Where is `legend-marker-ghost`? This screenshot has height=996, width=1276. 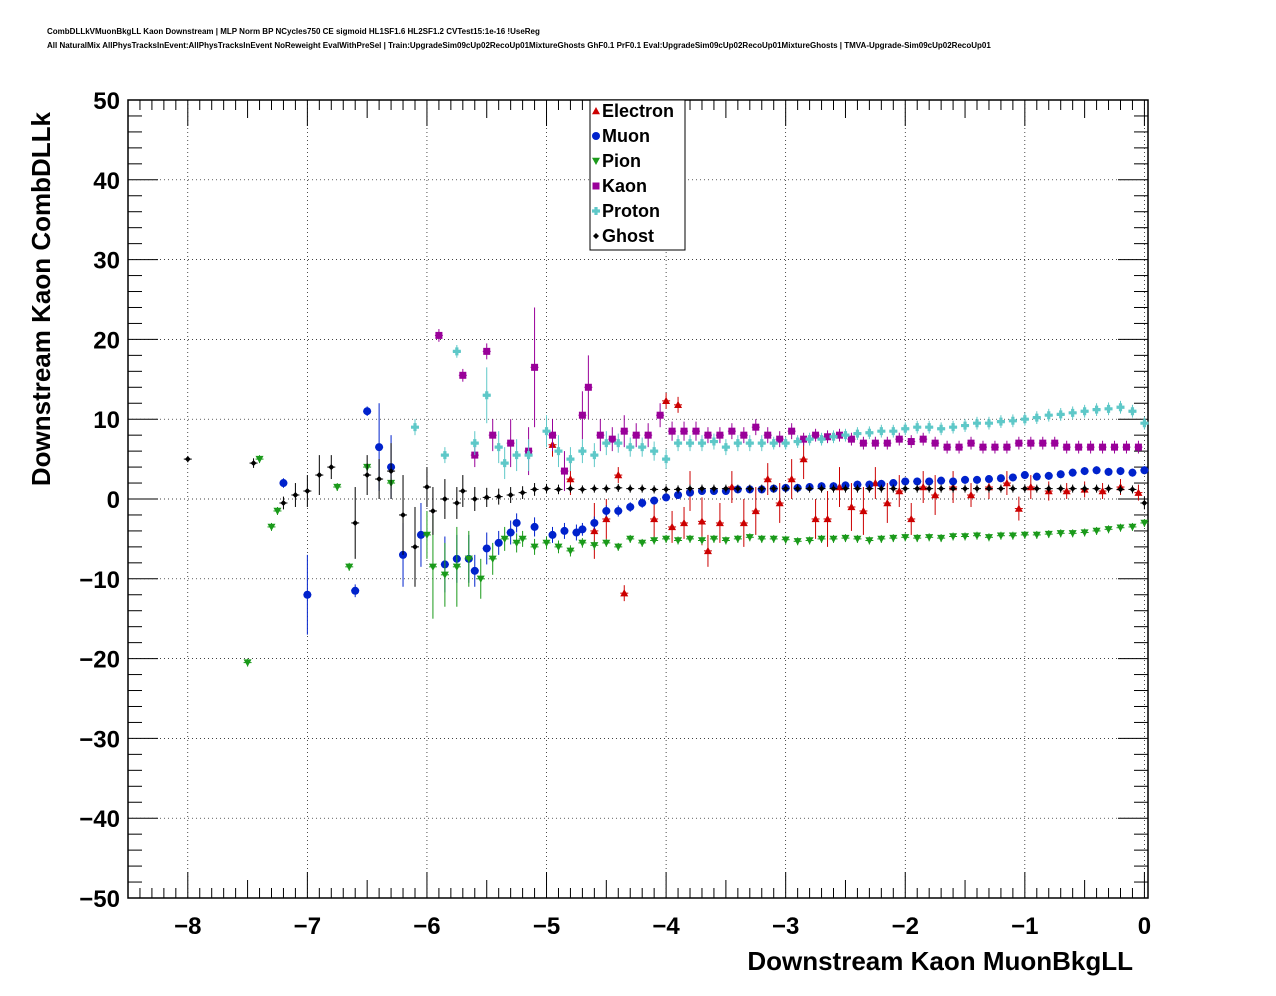 legend-marker-ghost is located at coordinates (596, 236).